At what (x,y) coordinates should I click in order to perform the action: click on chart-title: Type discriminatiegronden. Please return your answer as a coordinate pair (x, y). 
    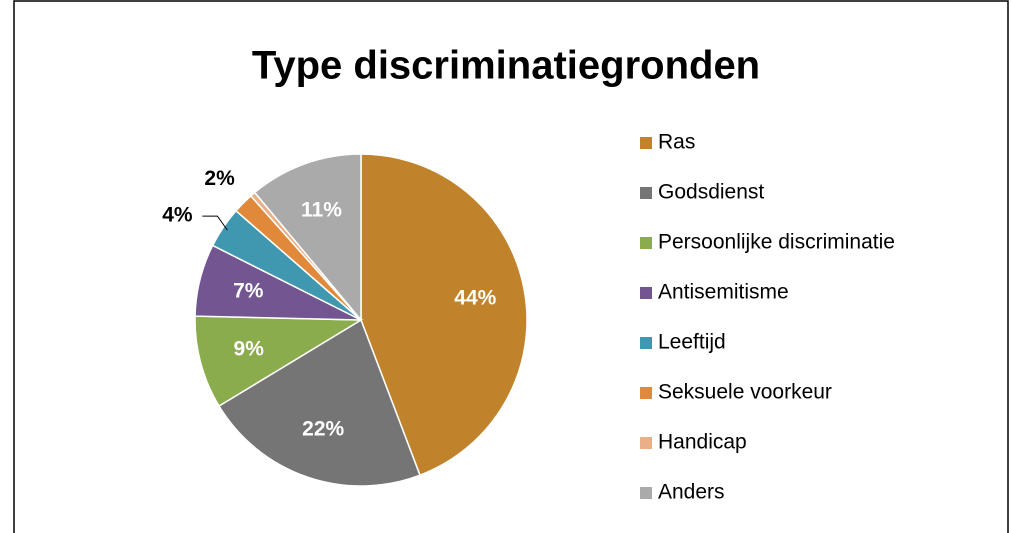
    Looking at the image, I should click on (506, 66).